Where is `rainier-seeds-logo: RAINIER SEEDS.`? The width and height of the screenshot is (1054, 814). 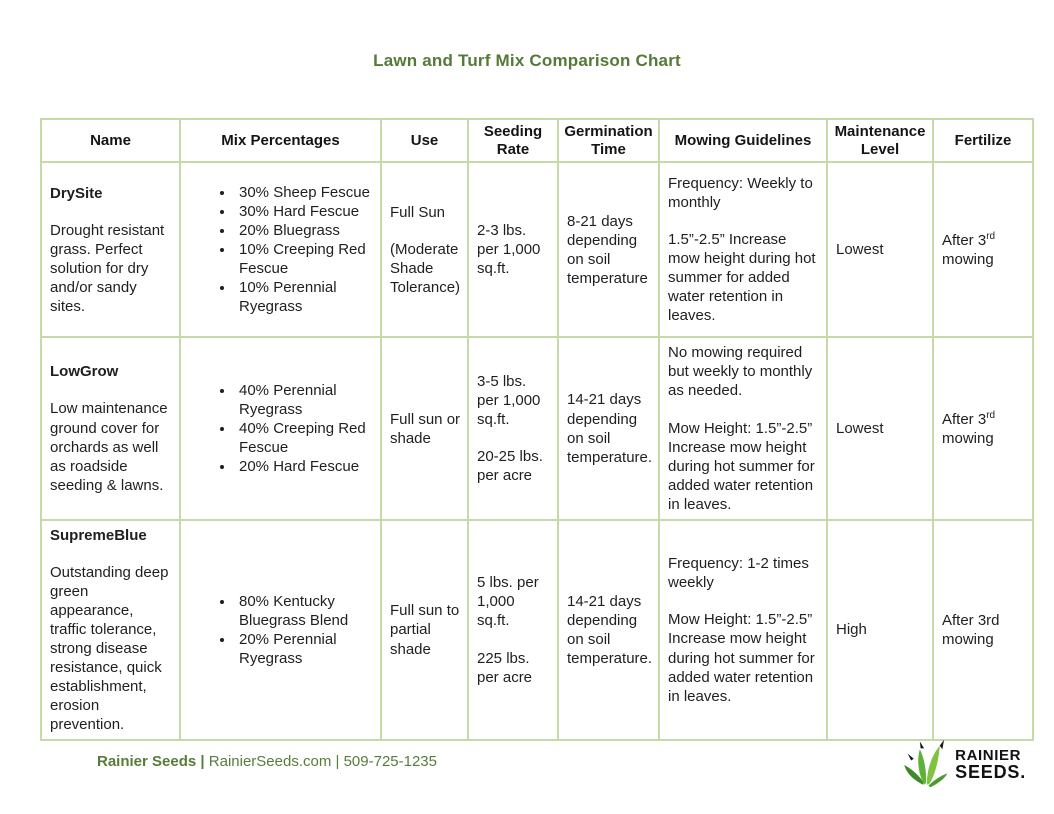
rainier-seeds-logo: RAINIER SEEDS. is located at coordinates (962, 764).